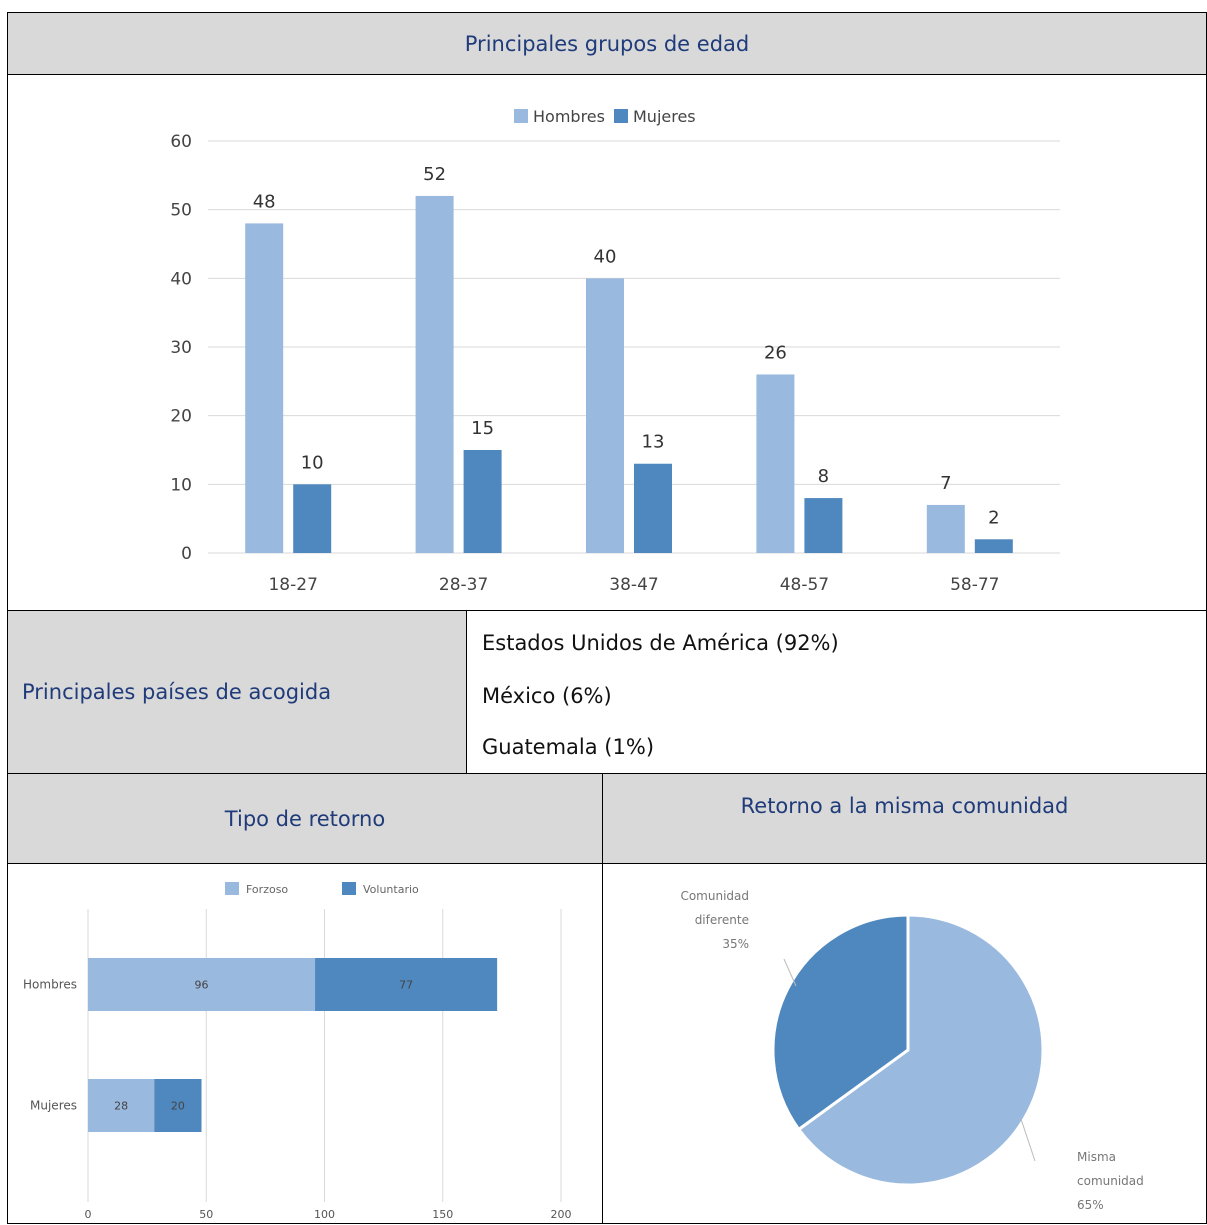 The width and height of the screenshot is (1207, 1225). Describe the element at coordinates (181, 485) in the screenshot. I see `y-tick-label: 10` at that location.